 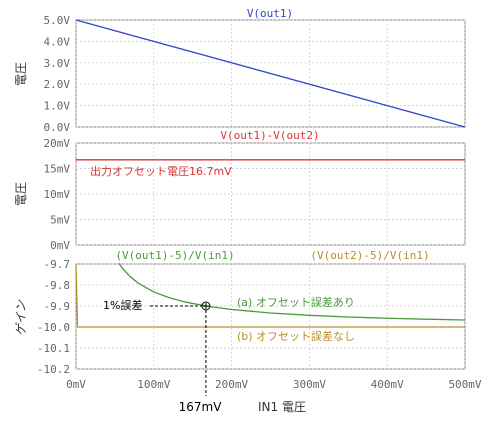 What do you see at coordinates (57, 127) in the screenshot?
I see `y-tick-label: 0.0V` at bounding box center [57, 127].